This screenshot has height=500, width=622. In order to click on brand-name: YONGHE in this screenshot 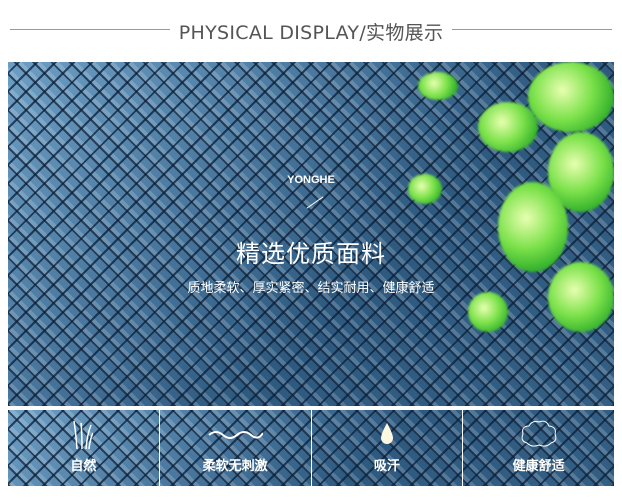, I will do `click(311, 180)`.